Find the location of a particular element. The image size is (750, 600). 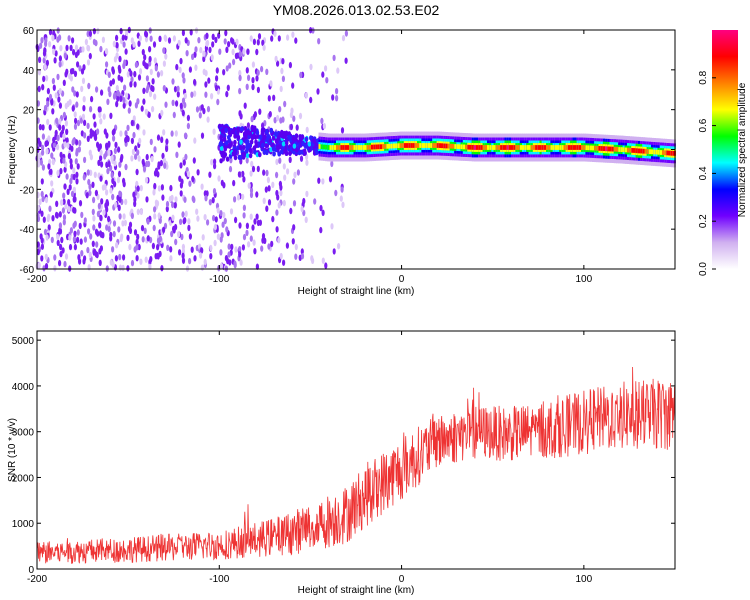

spectrogram-xlabel: Height of straight line (km) is located at coordinates (356, 291).